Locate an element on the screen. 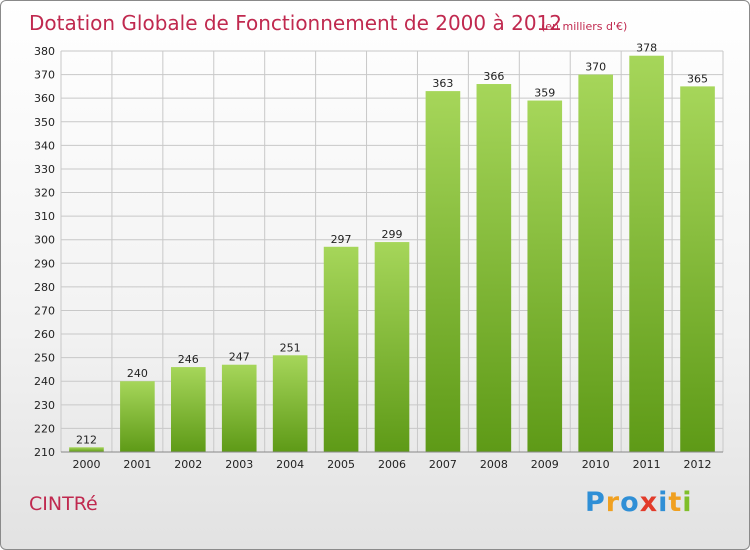 This screenshot has width=750, height=550. x-tick-label: 2001 is located at coordinates (137, 464).